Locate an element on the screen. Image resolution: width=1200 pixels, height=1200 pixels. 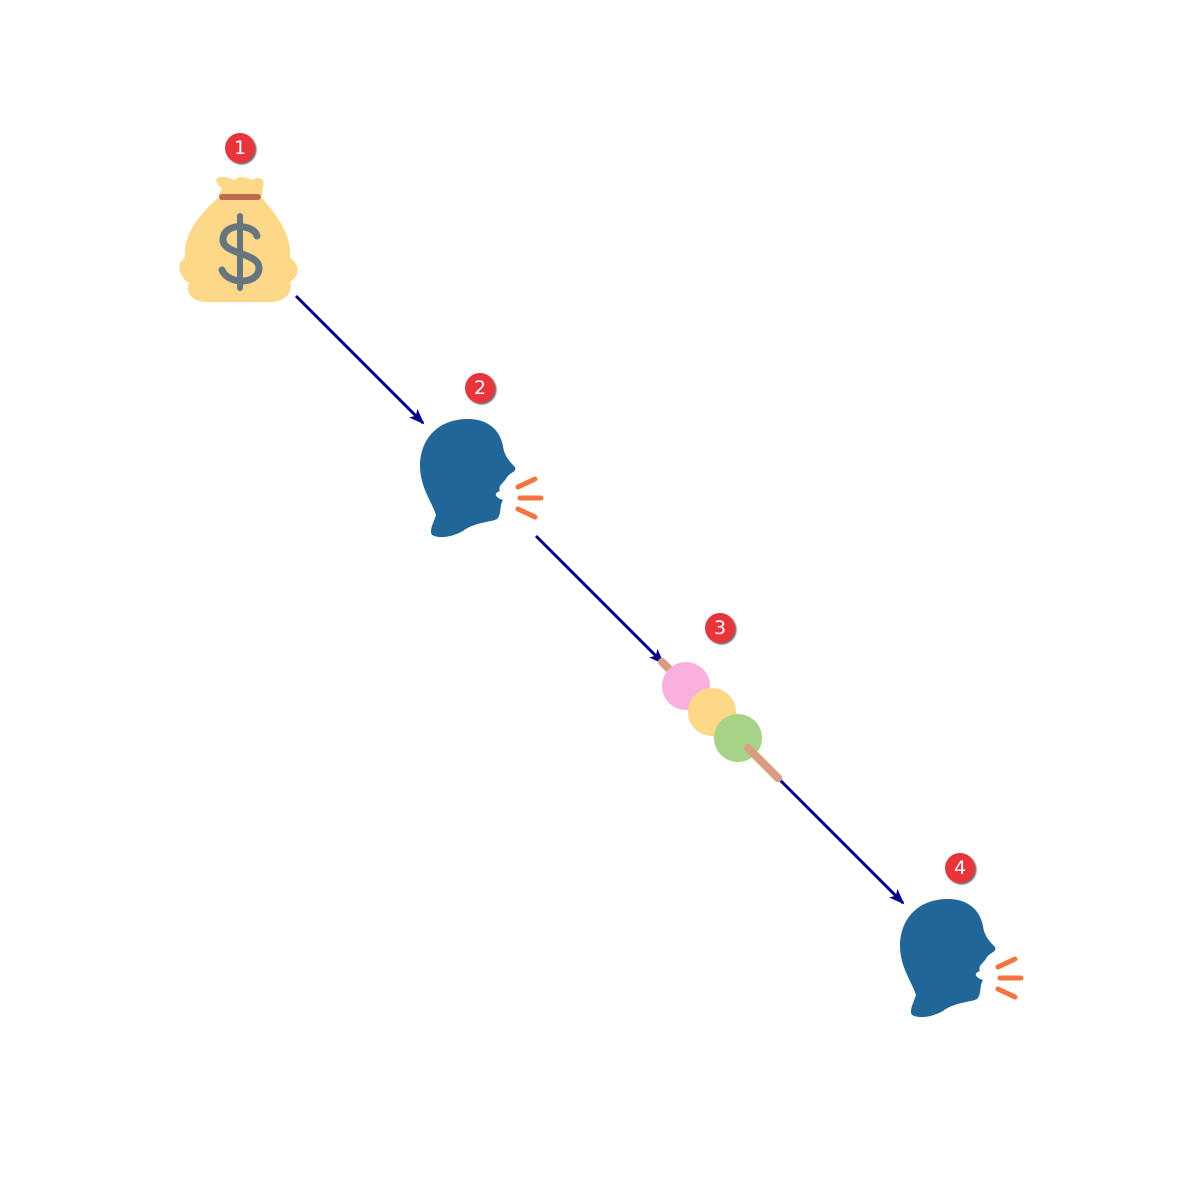
node-3-badge: 3 is located at coordinates (720, 628).